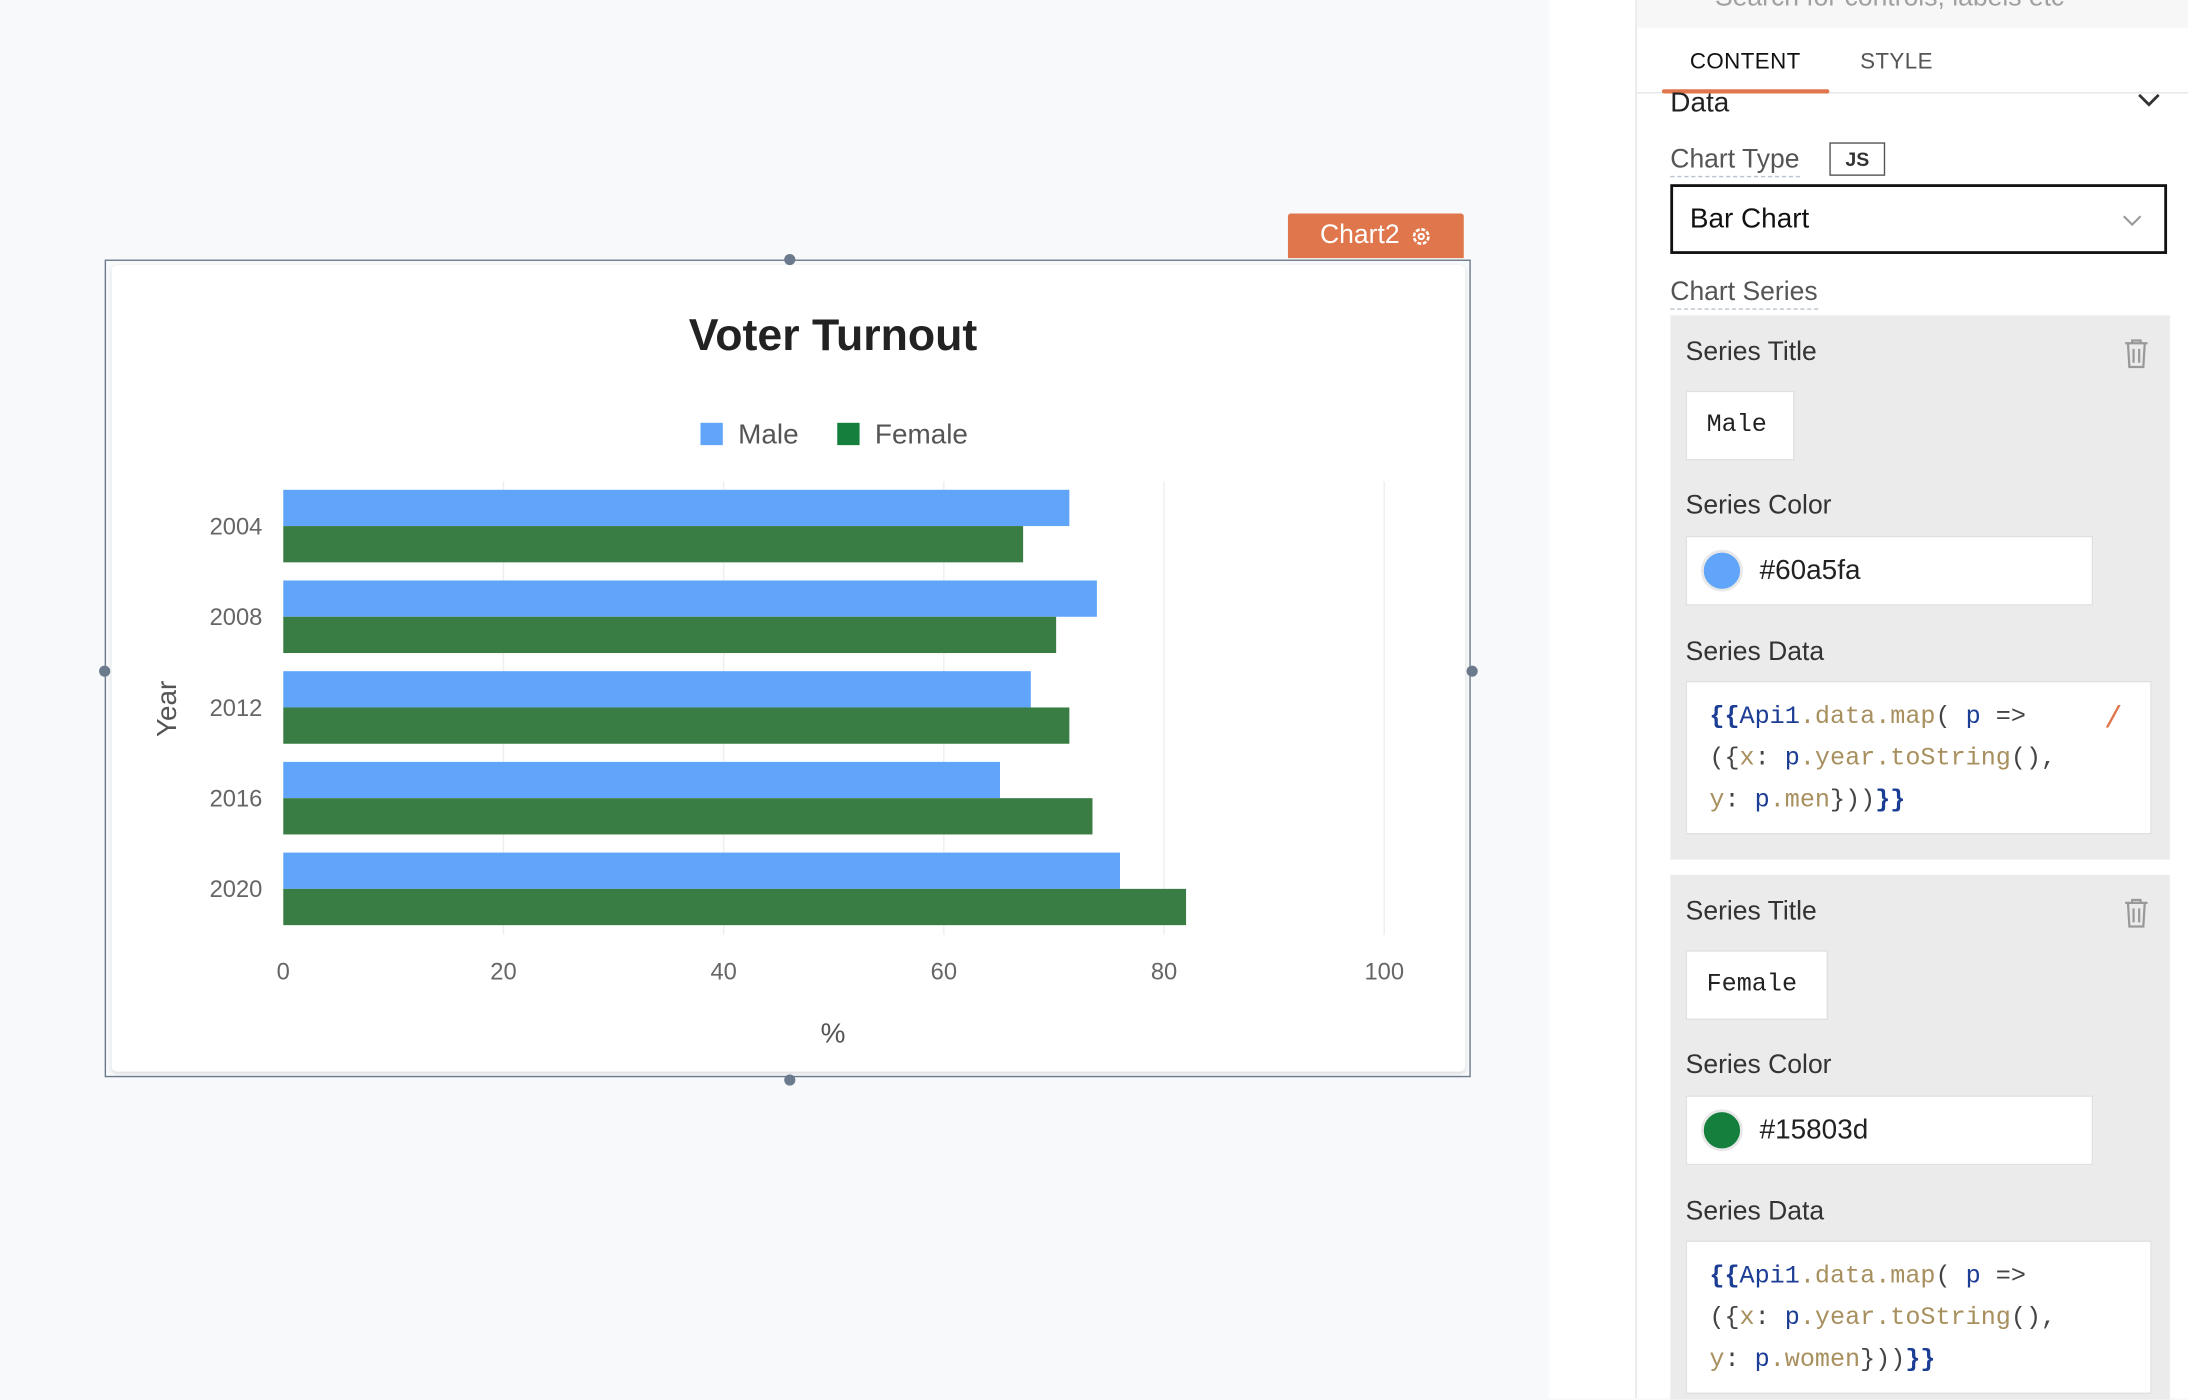 This screenshot has height=1400, width=2188. I want to click on tab-style: STYLE, so click(1896, 62).